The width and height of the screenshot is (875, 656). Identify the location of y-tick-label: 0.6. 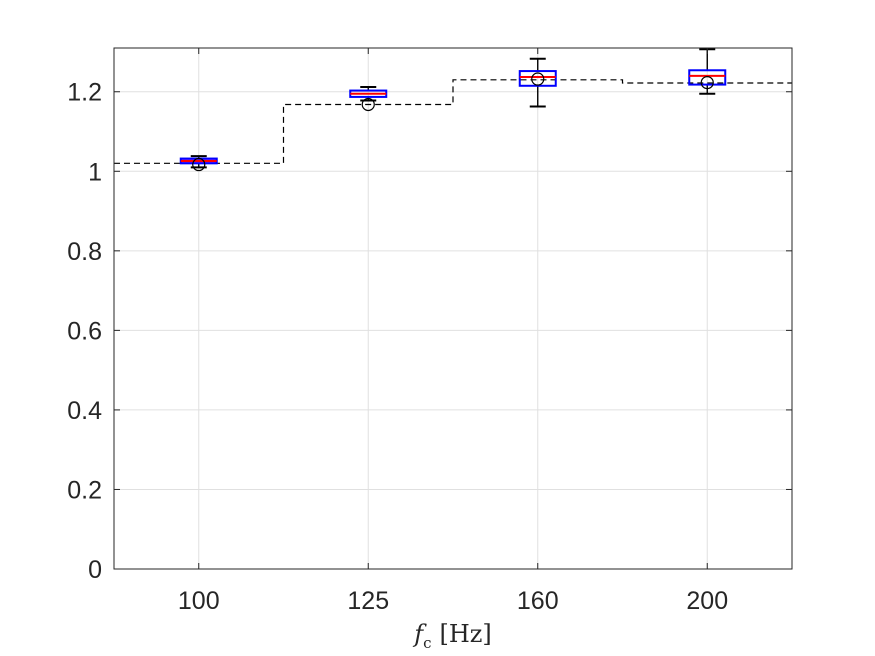
(84, 331).